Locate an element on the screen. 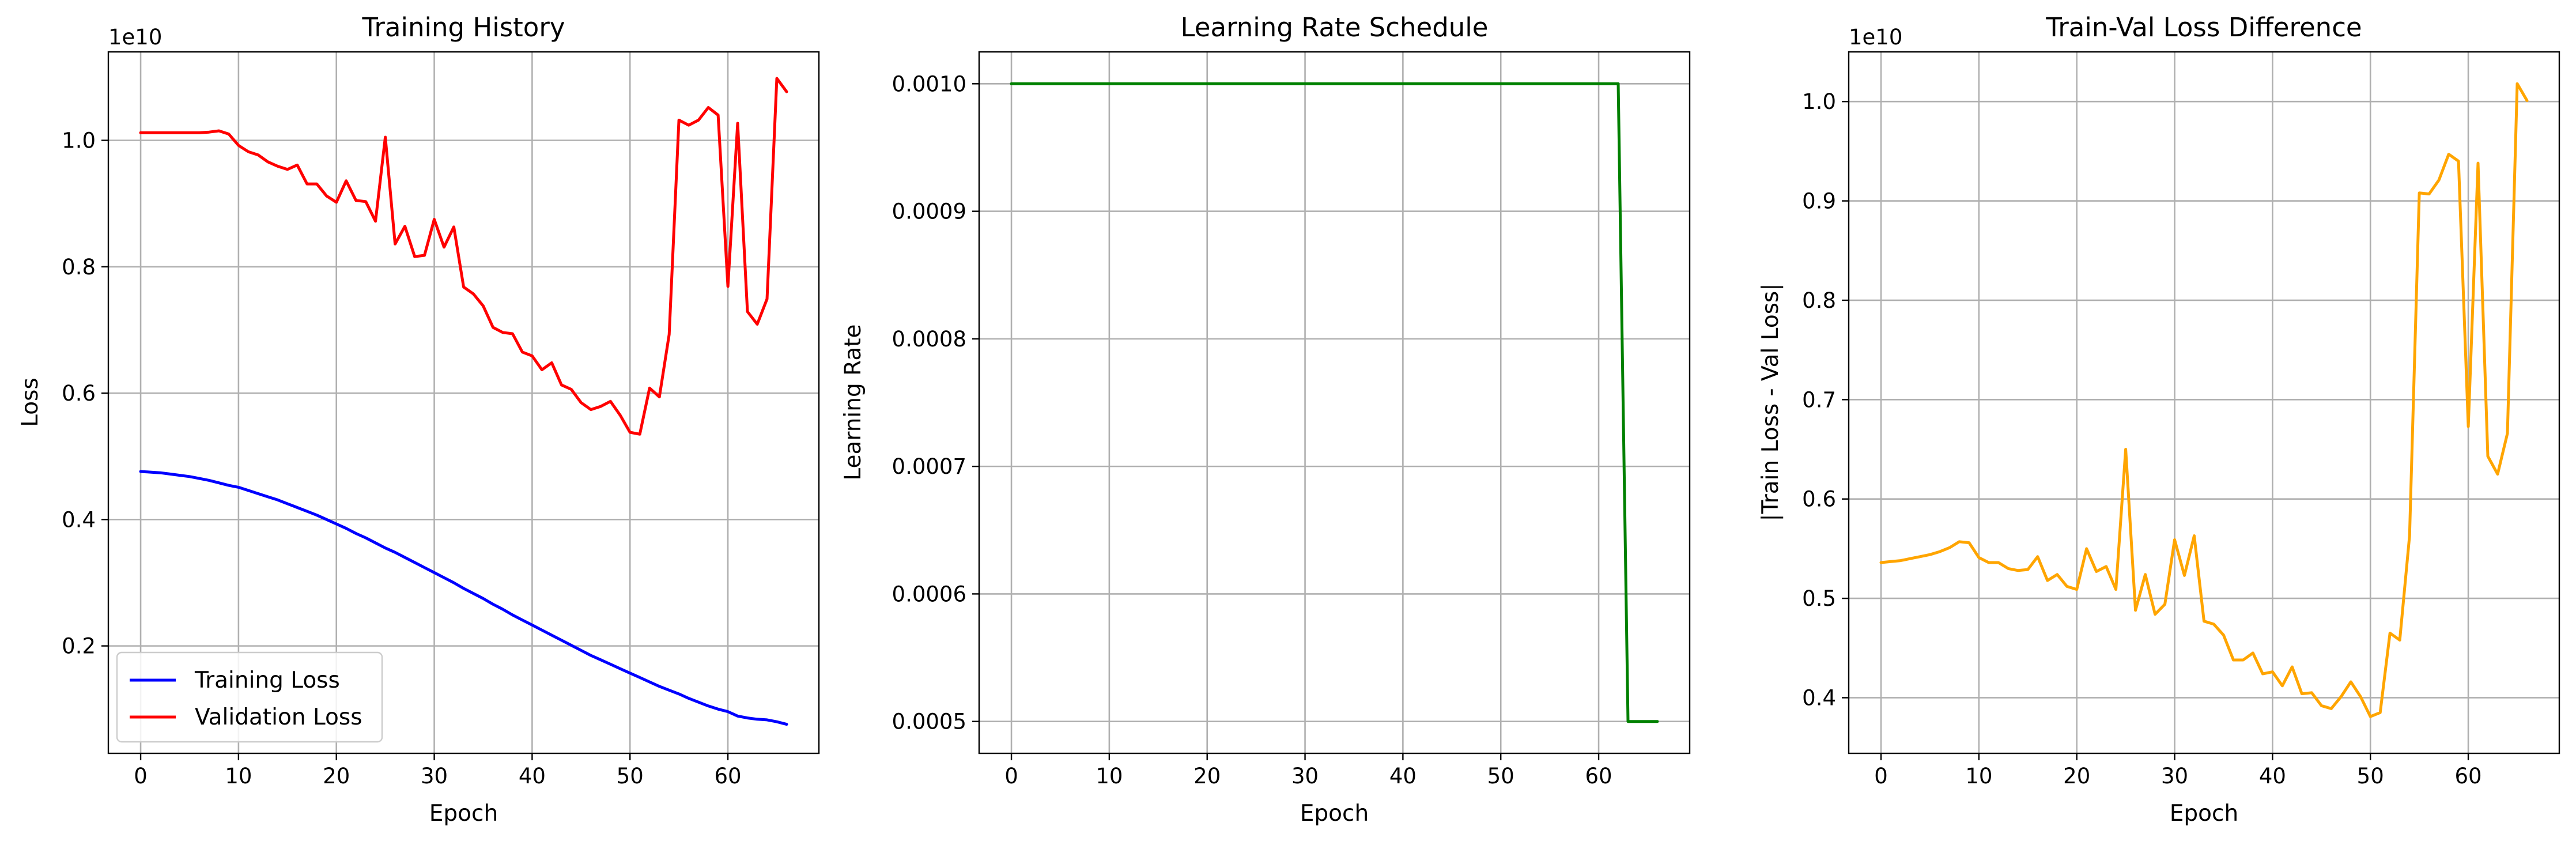 The width and height of the screenshot is (2576, 845). chart-title: Training History is located at coordinates (463, 27).